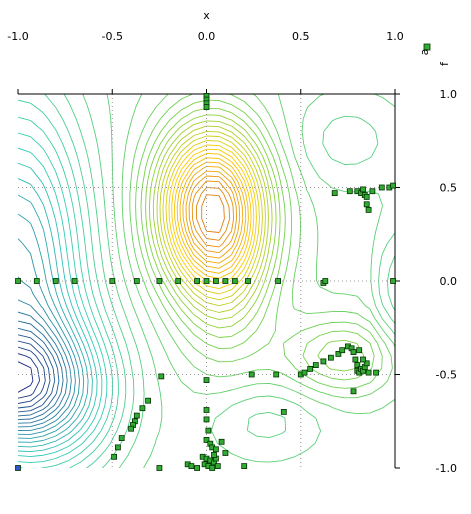 The height and width of the screenshot is (514, 471). I want to click on y-tick-label: 0.5, so click(449, 188).